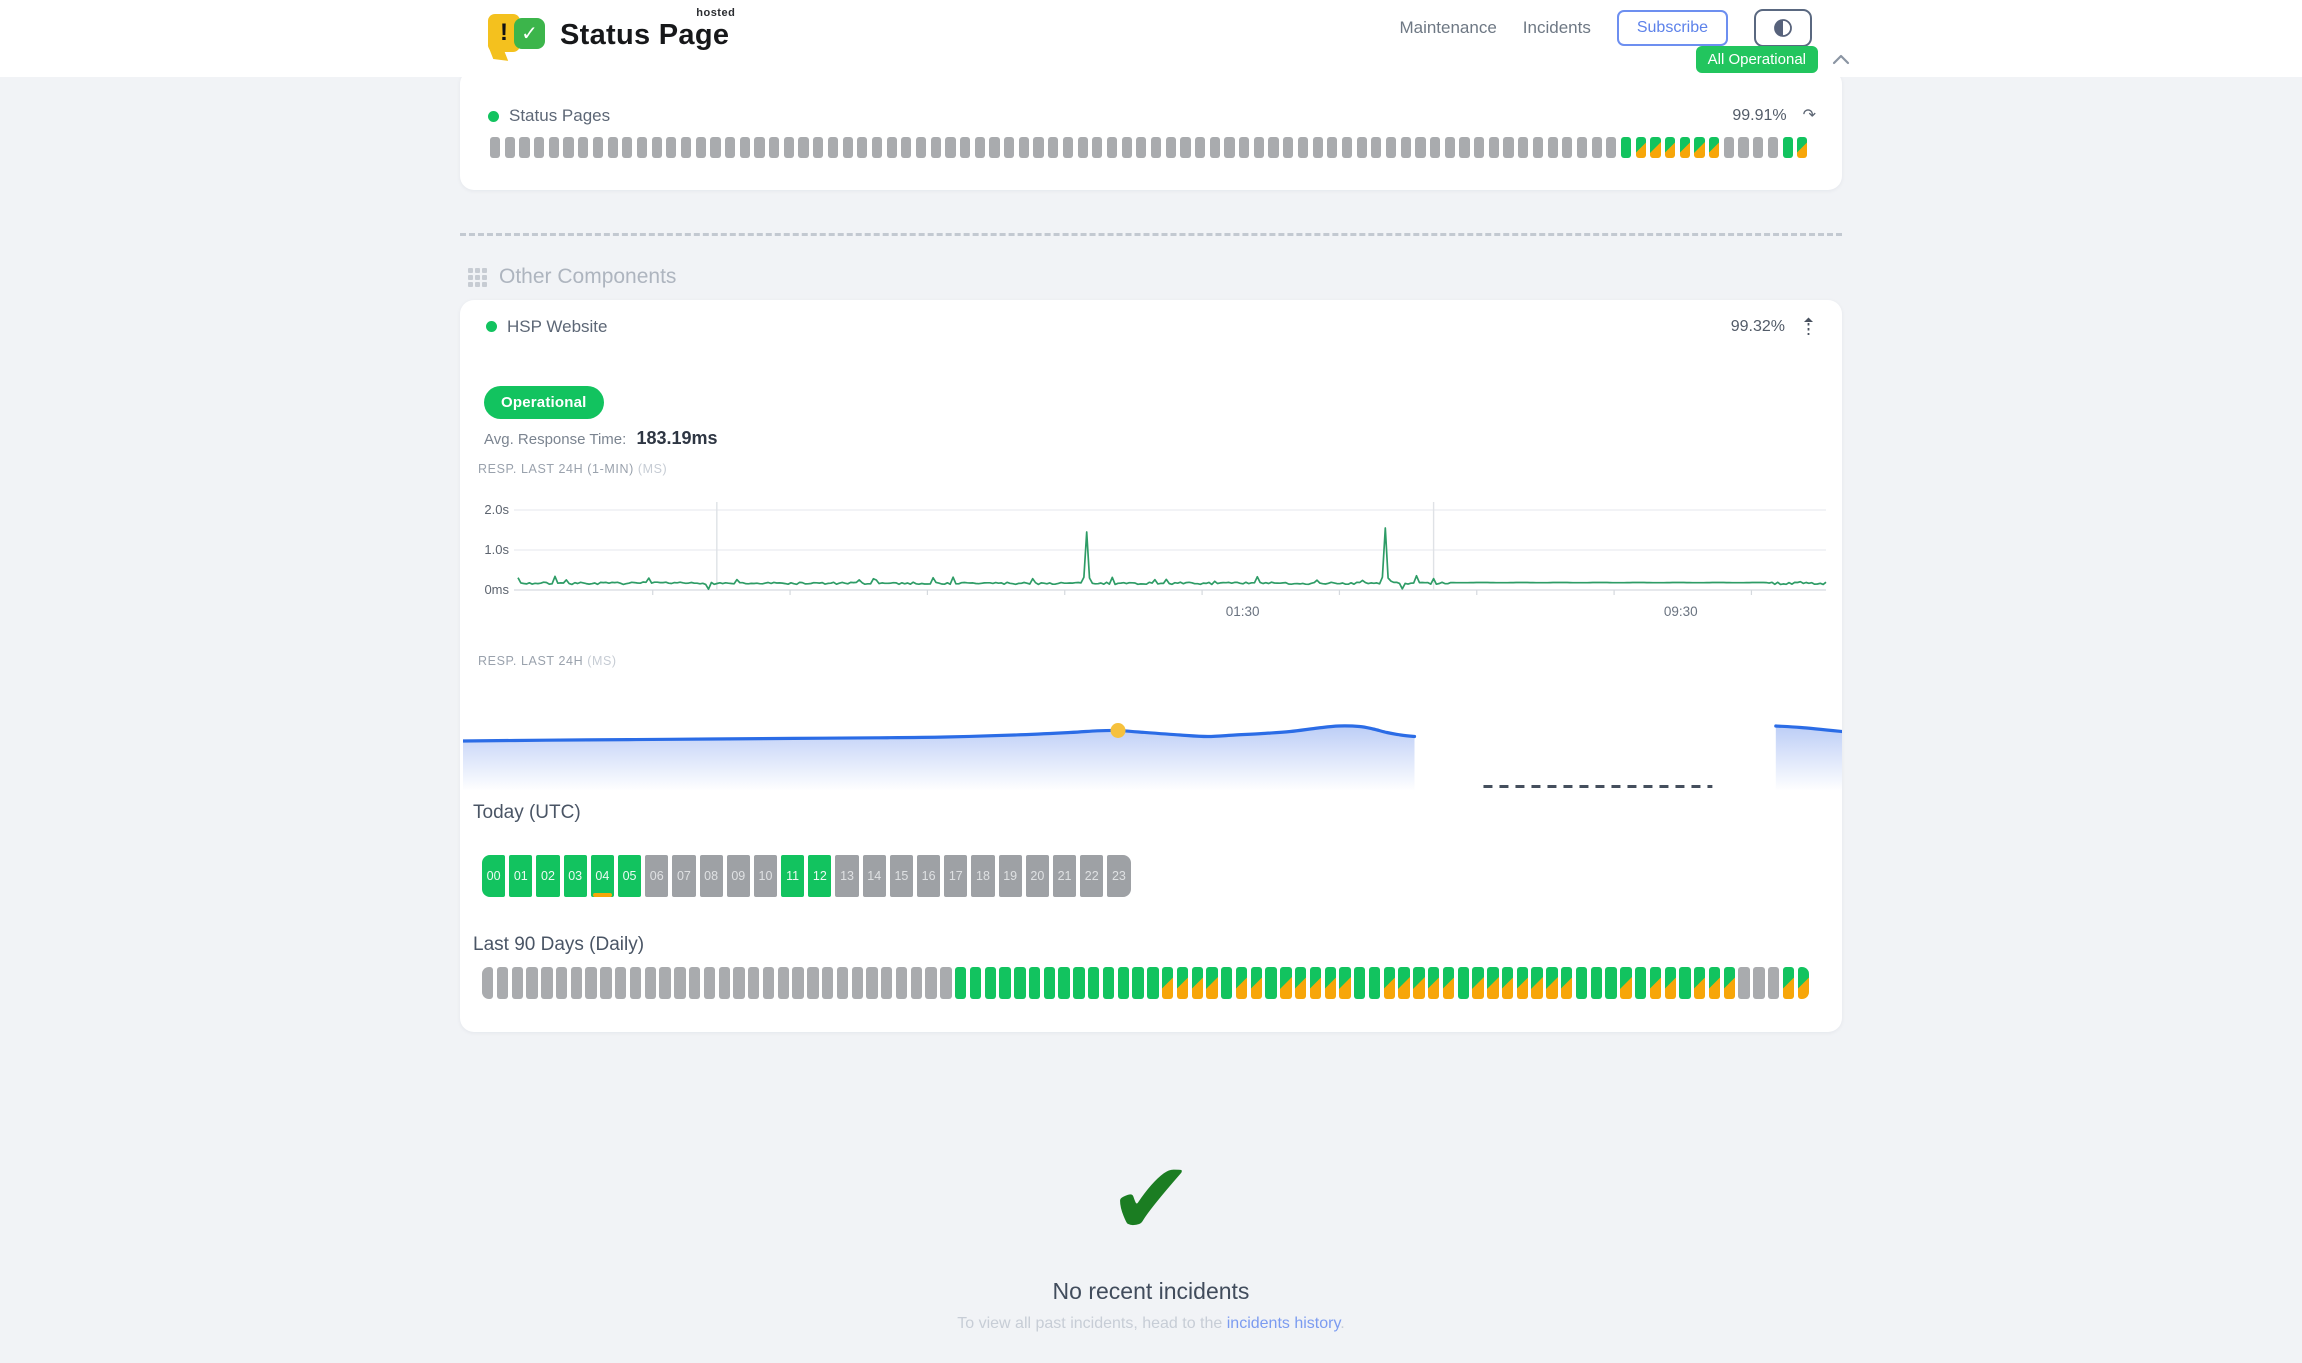 Image resolution: width=2302 pixels, height=1363 pixels. I want to click on component-name: HSP Website, so click(557, 326).